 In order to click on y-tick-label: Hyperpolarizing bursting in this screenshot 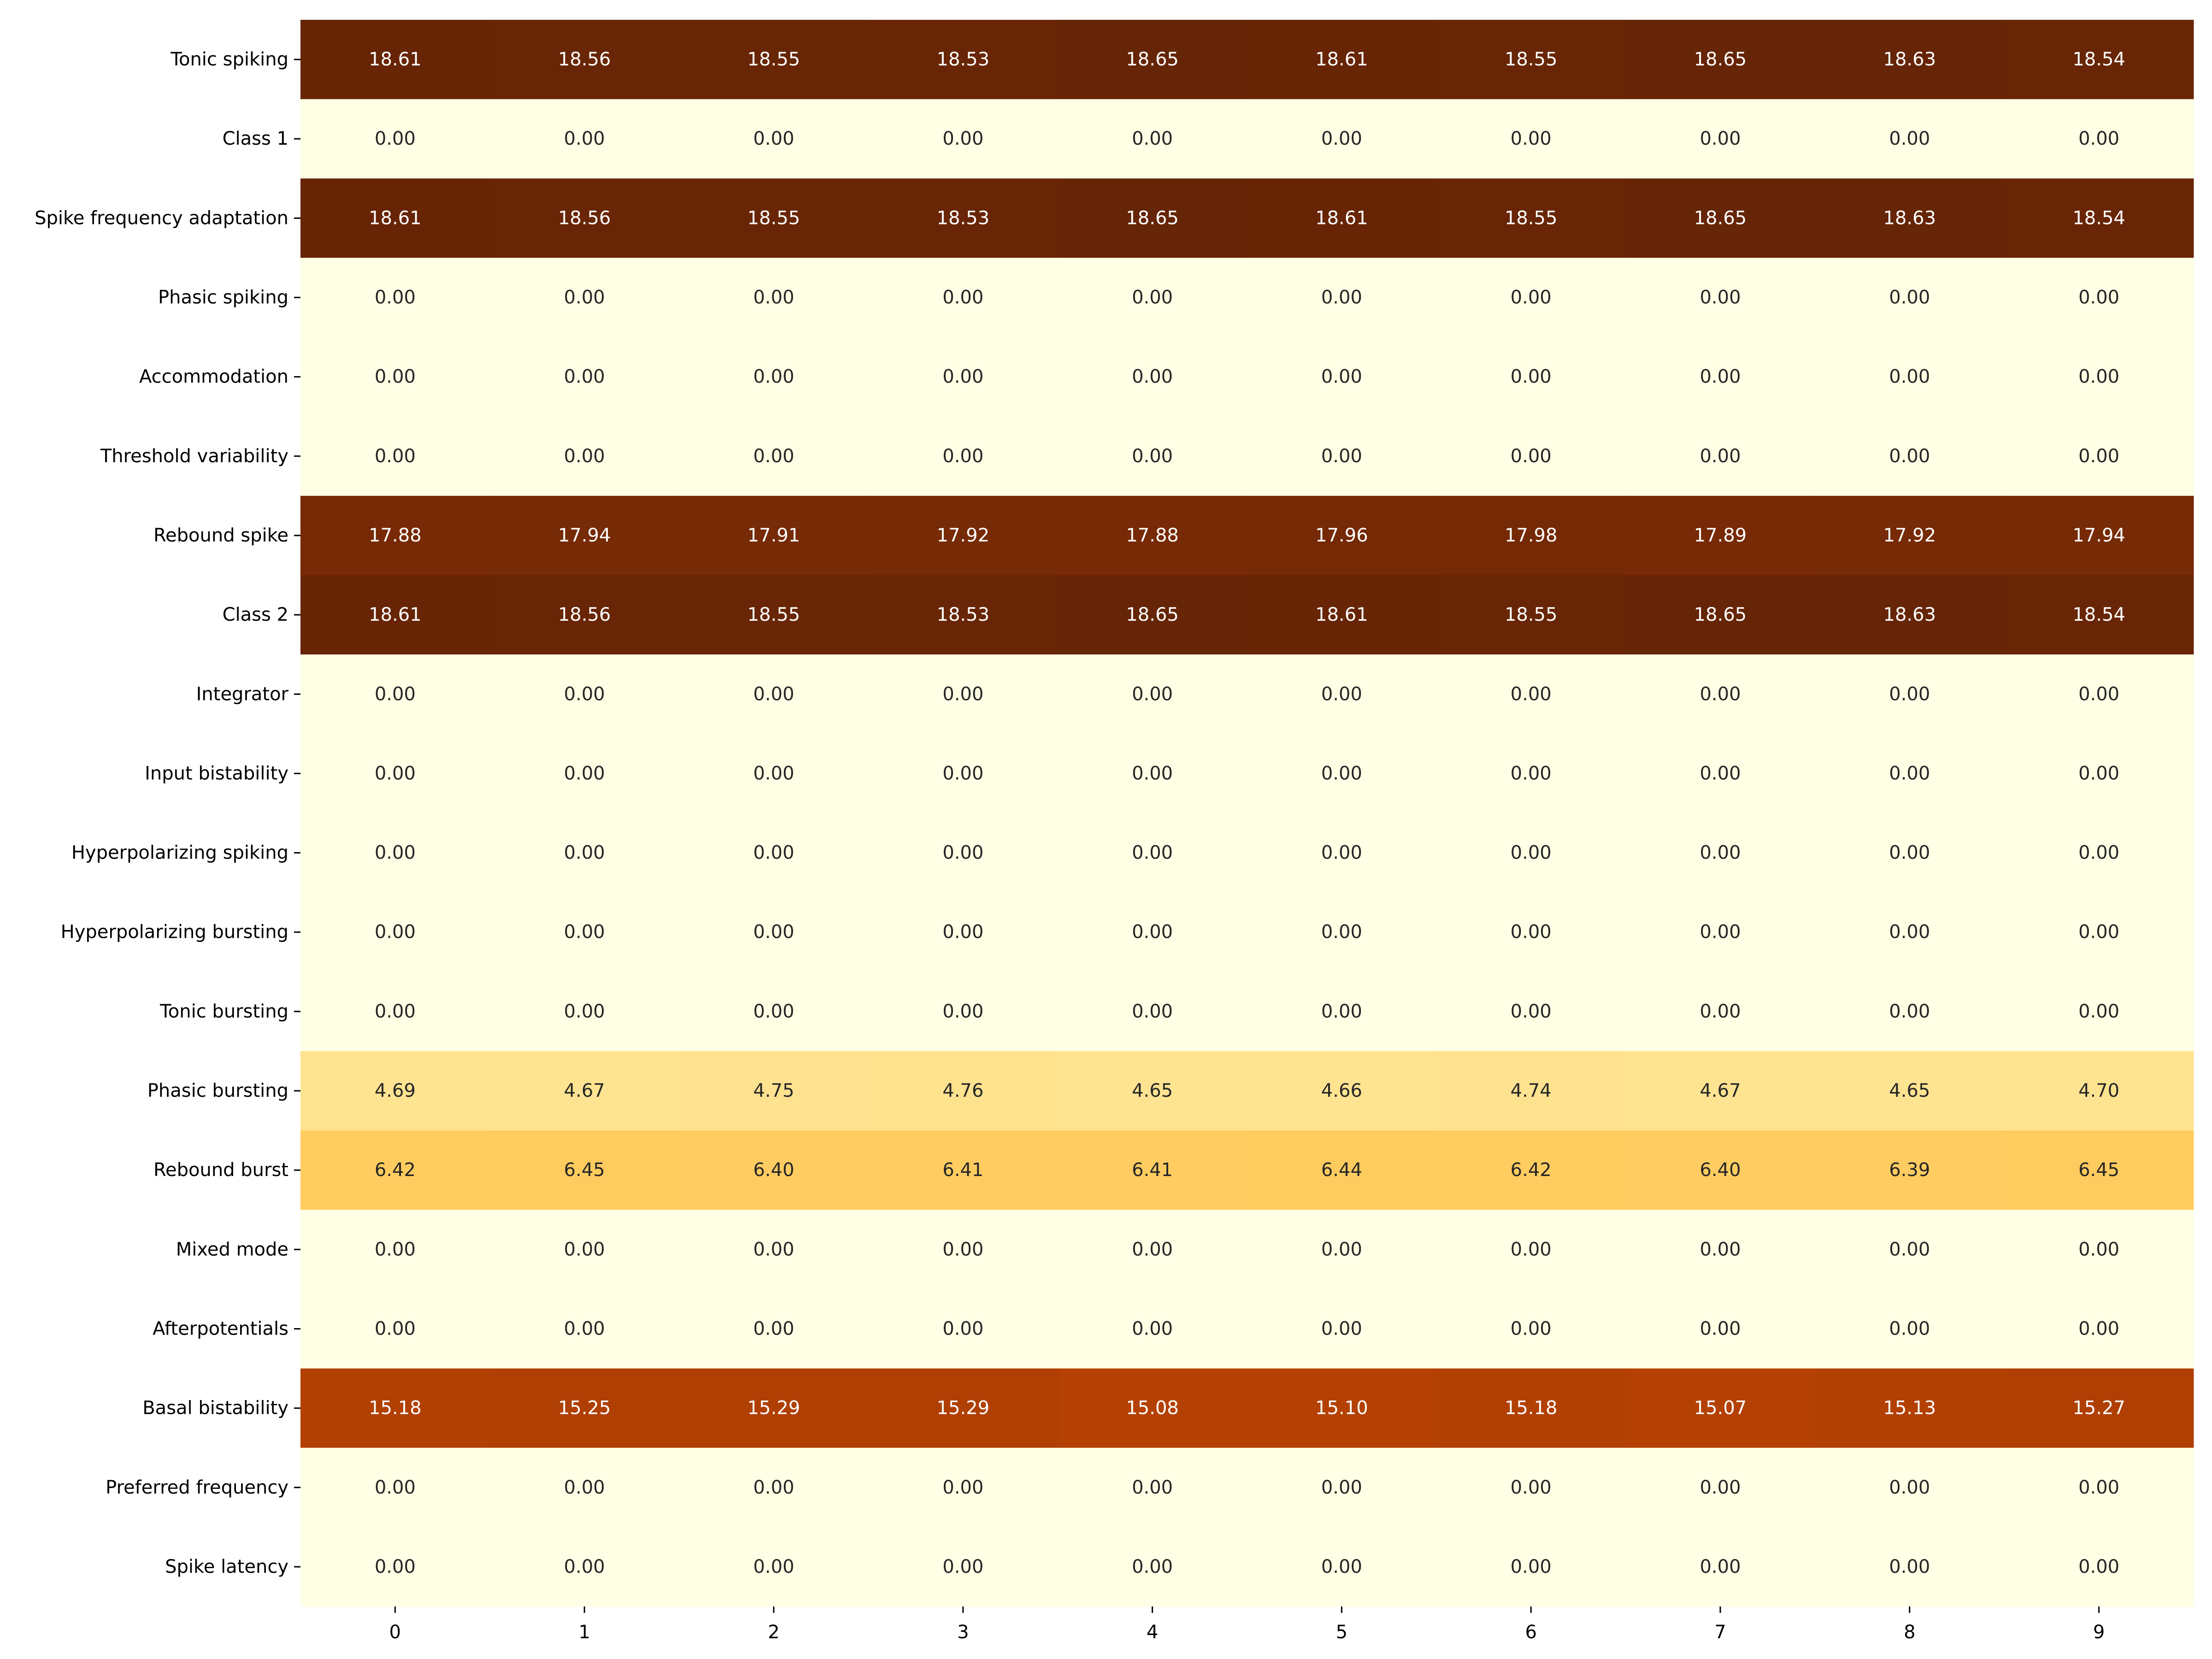, I will do `click(174, 932)`.